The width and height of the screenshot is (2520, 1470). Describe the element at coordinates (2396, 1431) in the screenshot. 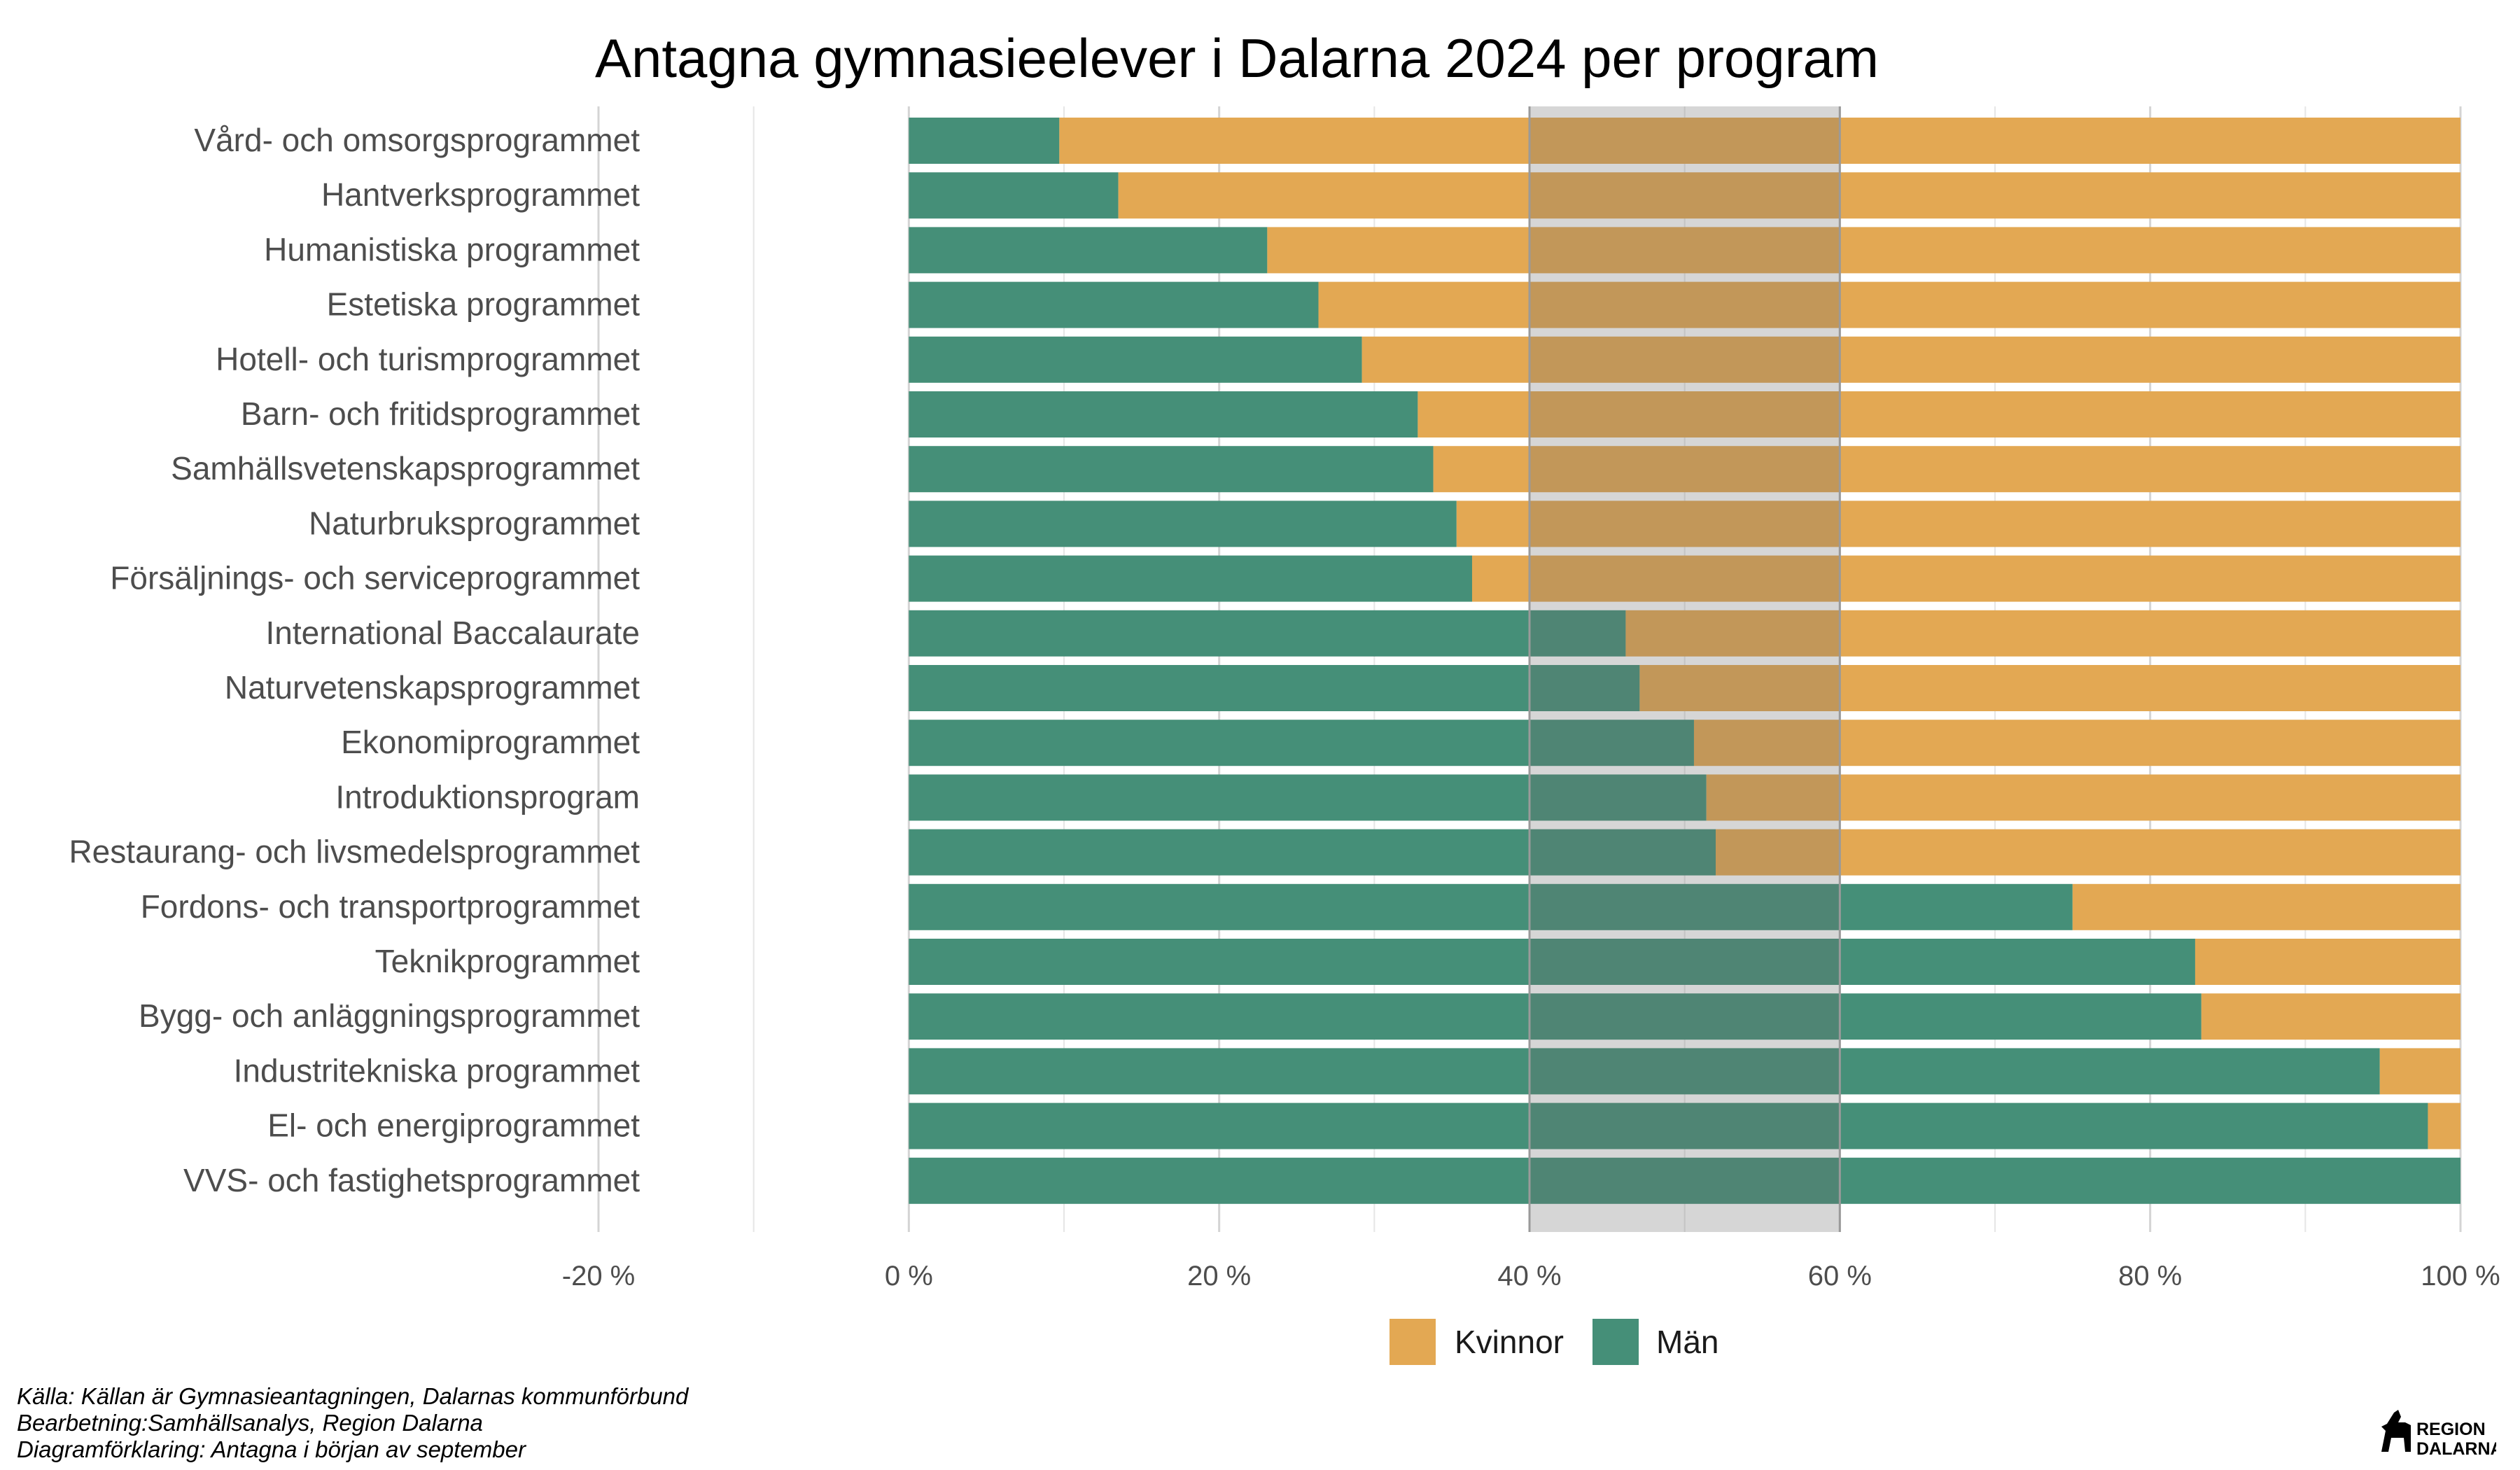

I see `dala-horse-icon` at that location.